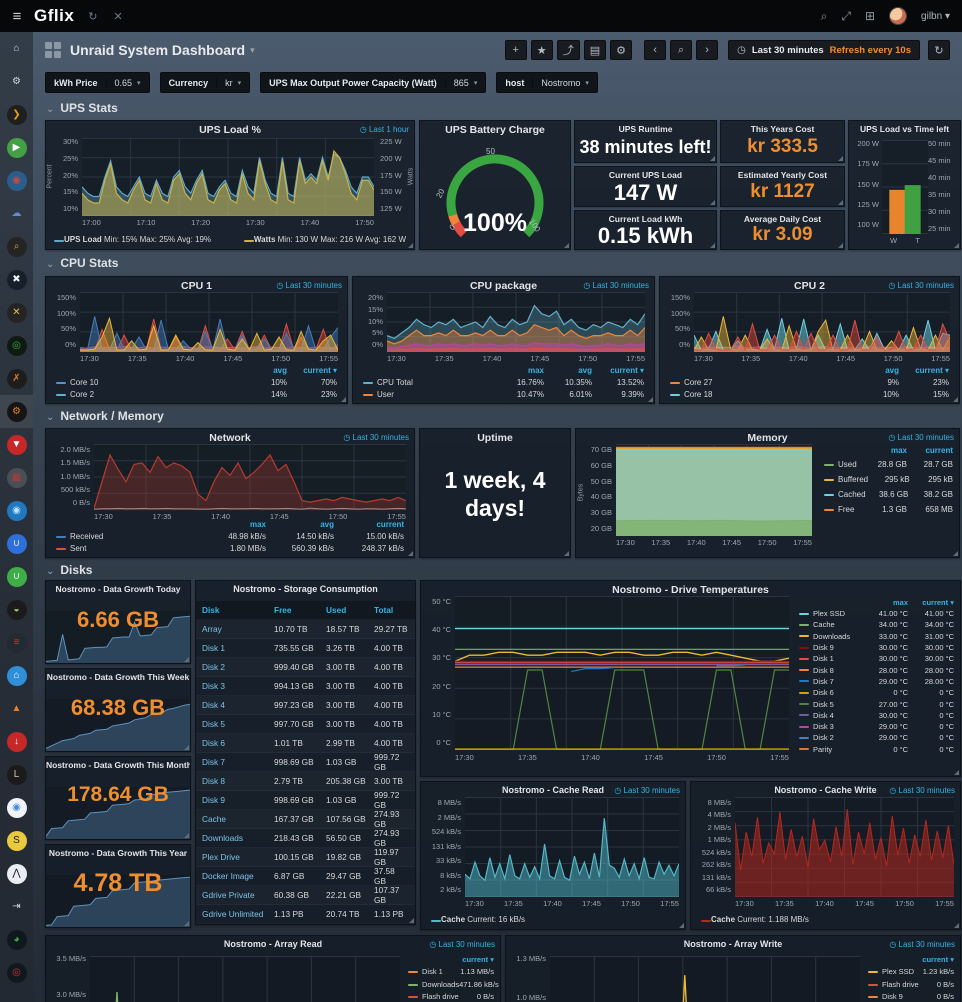  What do you see at coordinates (129, 537) in the screenshot?
I see `legend-item: Received` at bounding box center [129, 537].